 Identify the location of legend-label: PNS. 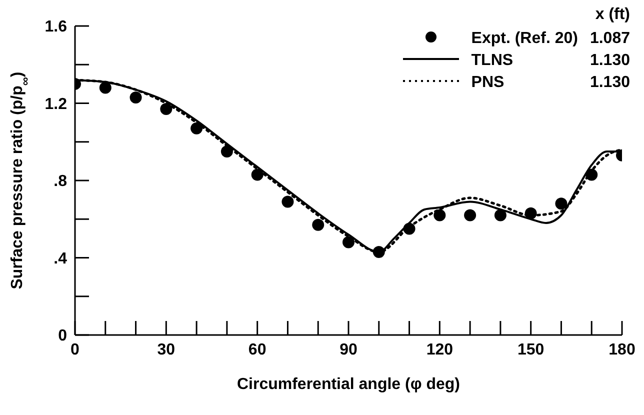
(488, 83).